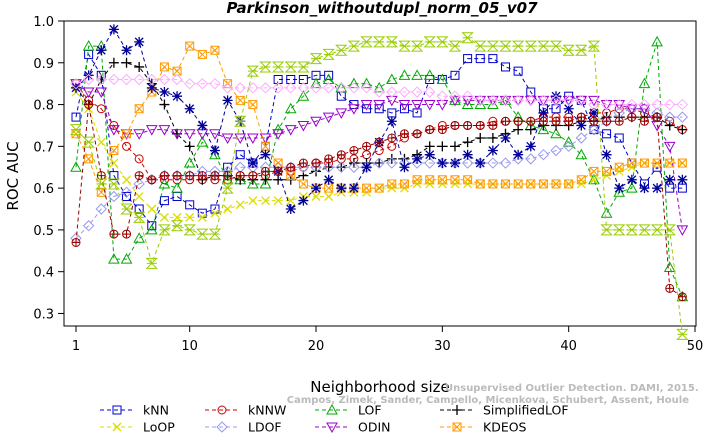 Image resolution: width=703 pixels, height=434 pixels. Describe the element at coordinates (504, 410) in the screenshot. I see `legend-item-simplifiedlof: SimplifiedLOF` at that location.